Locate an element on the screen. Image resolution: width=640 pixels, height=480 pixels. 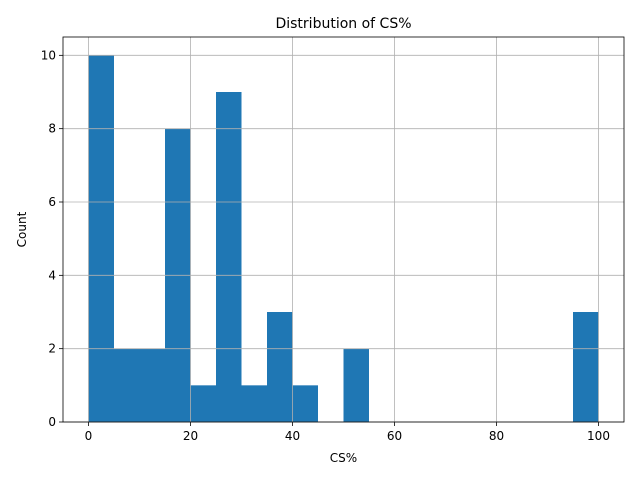
x-tick-label: 100 is located at coordinates (598, 436).